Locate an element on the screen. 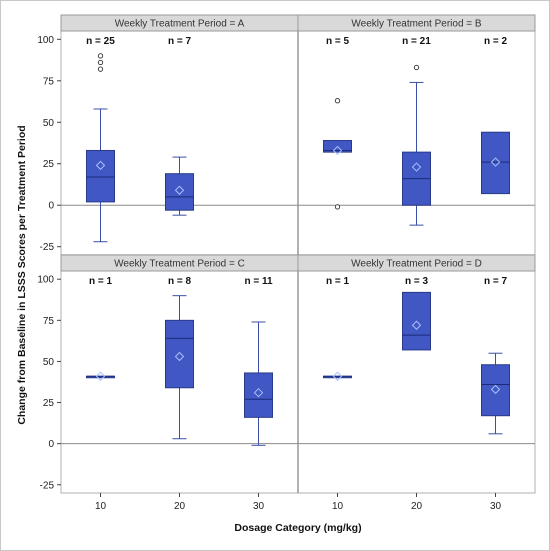  n-label: n = 8 is located at coordinates (180, 281).